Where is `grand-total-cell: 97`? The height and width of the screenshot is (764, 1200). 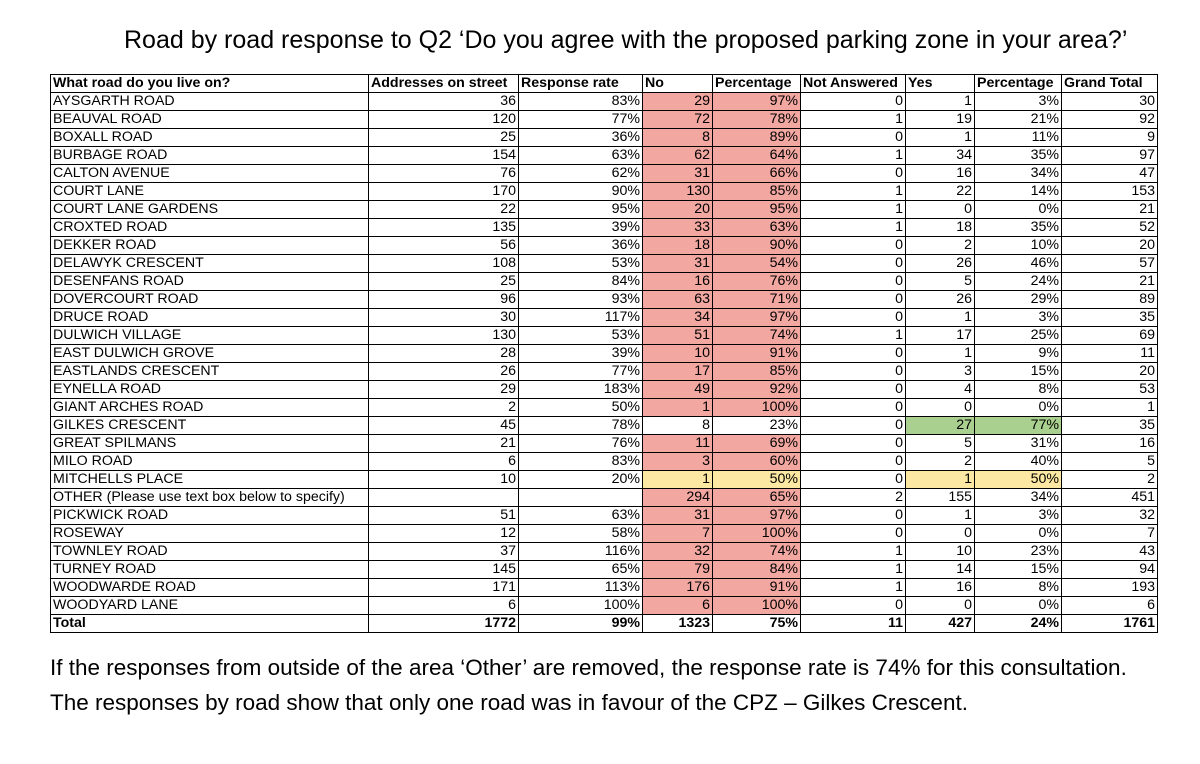
grand-total-cell: 97 is located at coordinates (1109, 155).